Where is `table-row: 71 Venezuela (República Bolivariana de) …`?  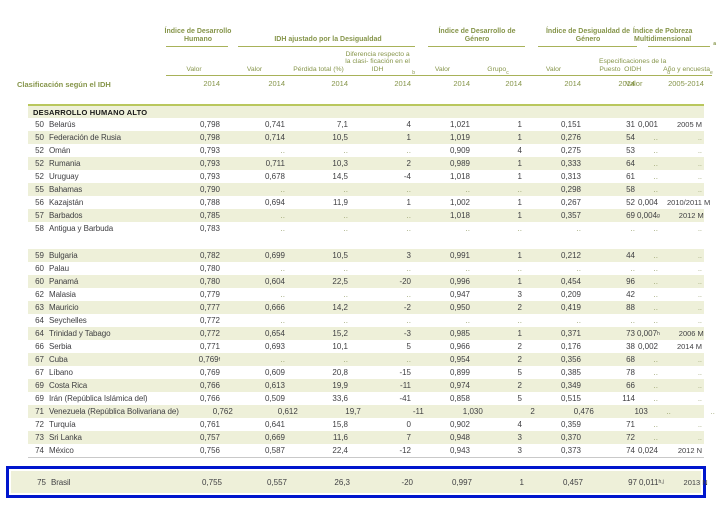
table-row: 71 Venezuela (República Bolivariana de) … is located at coordinates (371, 411).